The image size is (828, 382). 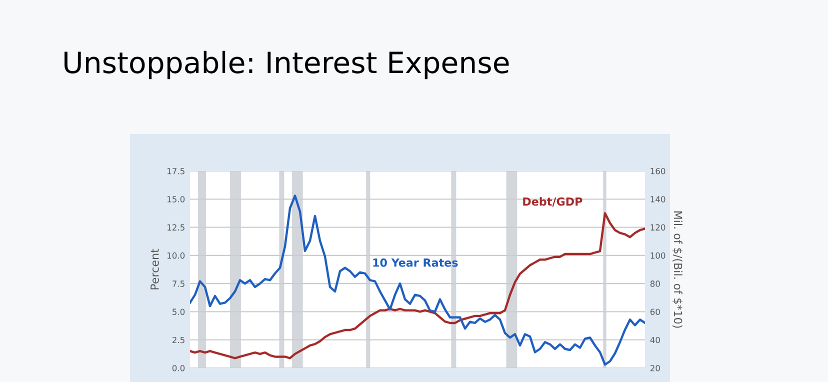 What do you see at coordinates (655, 340) in the screenshot?
I see `y2-tick-label: 40` at bounding box center [655, 340].